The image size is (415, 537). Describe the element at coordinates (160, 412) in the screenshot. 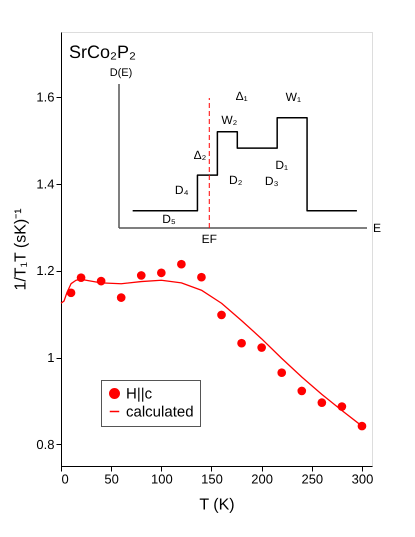

I see `legend-label: calculated` at that location.